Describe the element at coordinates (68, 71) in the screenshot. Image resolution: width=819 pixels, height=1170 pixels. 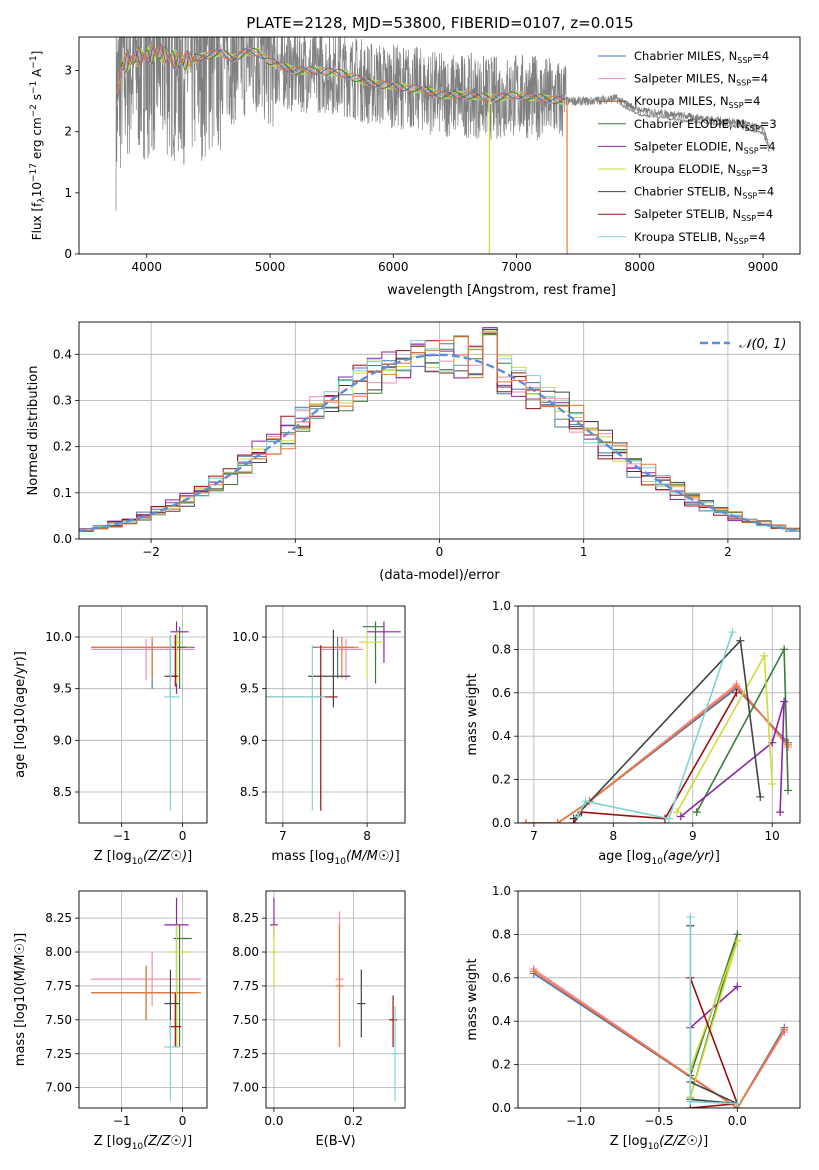
I see `y-tick-label: 3` at that location.